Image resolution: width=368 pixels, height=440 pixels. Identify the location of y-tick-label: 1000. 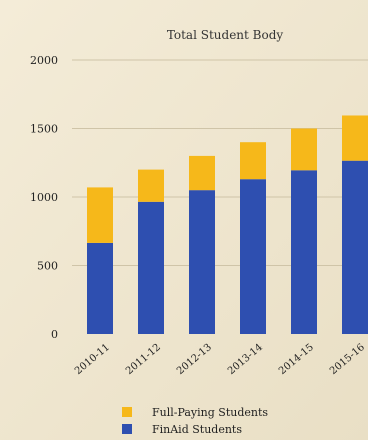
(44, 197).